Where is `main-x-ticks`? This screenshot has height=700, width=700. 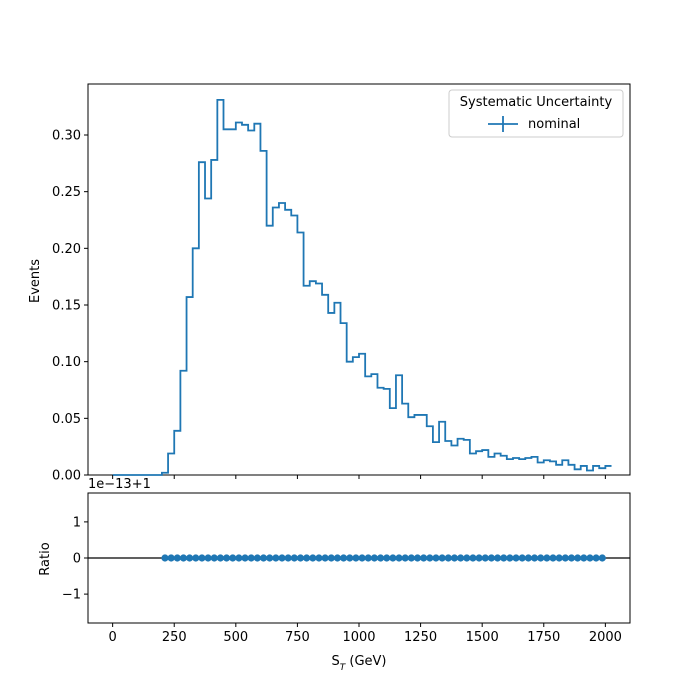
main-x-ticks is located at coordinates (359, 477).